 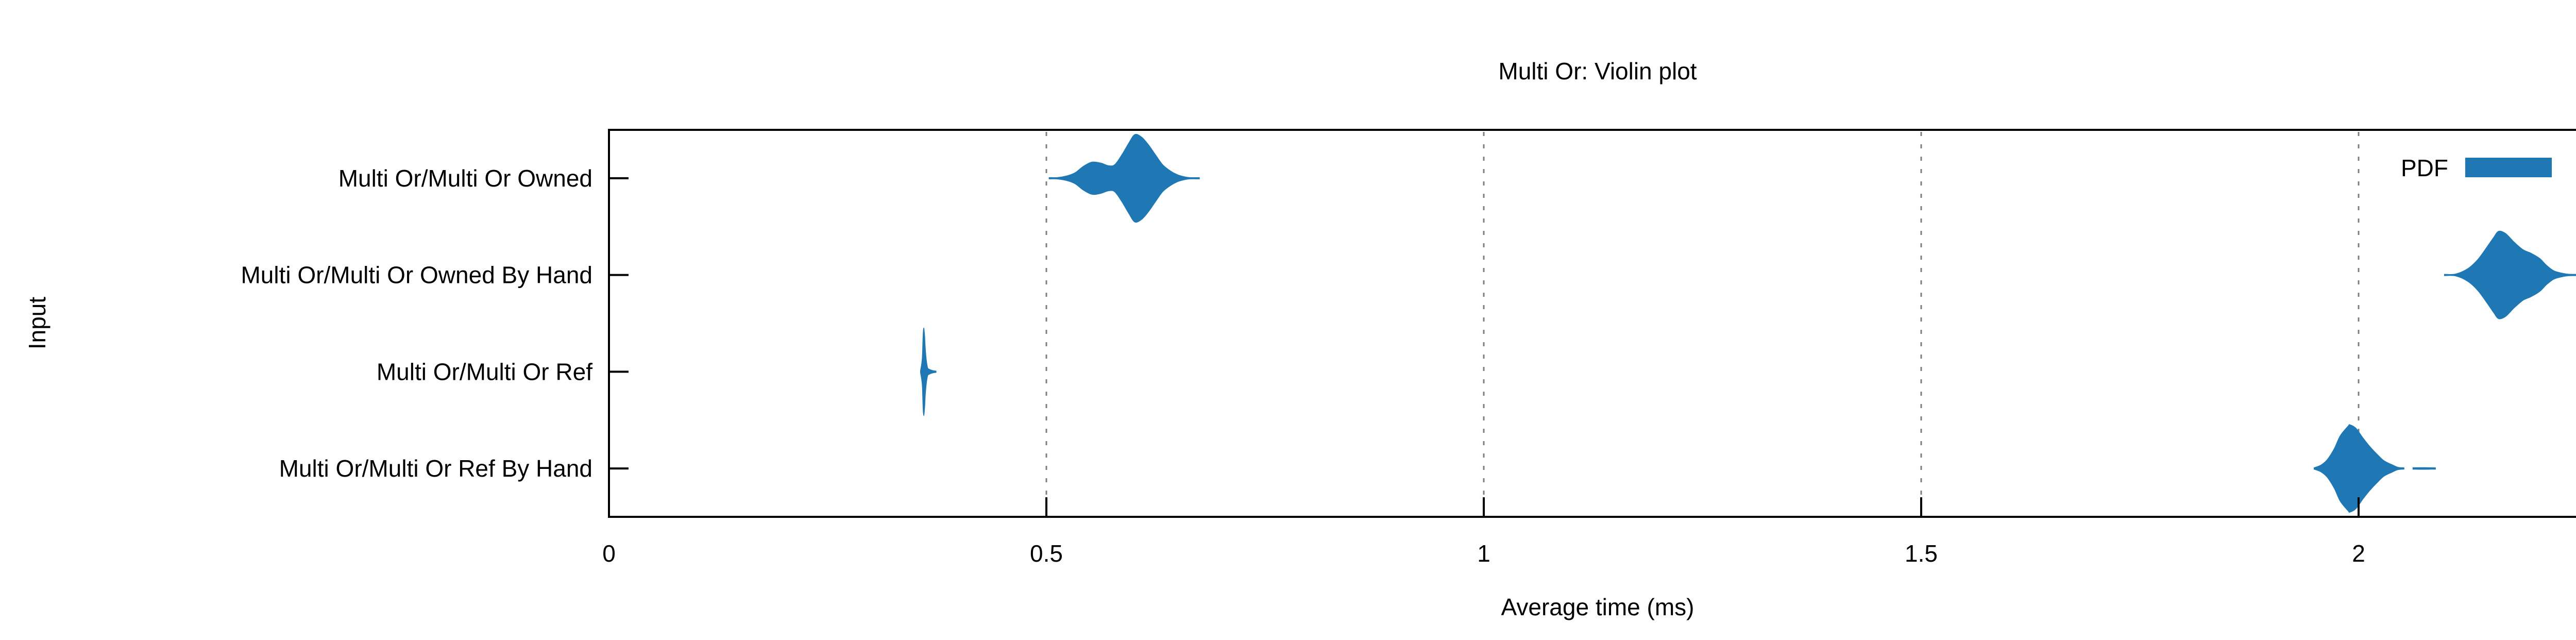 I want to click on y-category-label: Multi Or/Multi Or Owned, so click(x=465, y=178).